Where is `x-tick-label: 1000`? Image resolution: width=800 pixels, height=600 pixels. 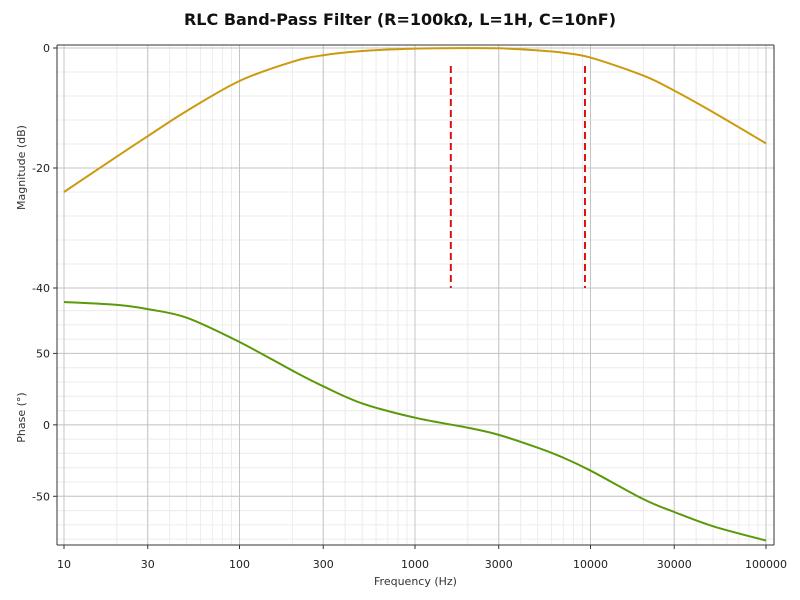
x-tick-label: 1000 is located at coordinates (415, 564).